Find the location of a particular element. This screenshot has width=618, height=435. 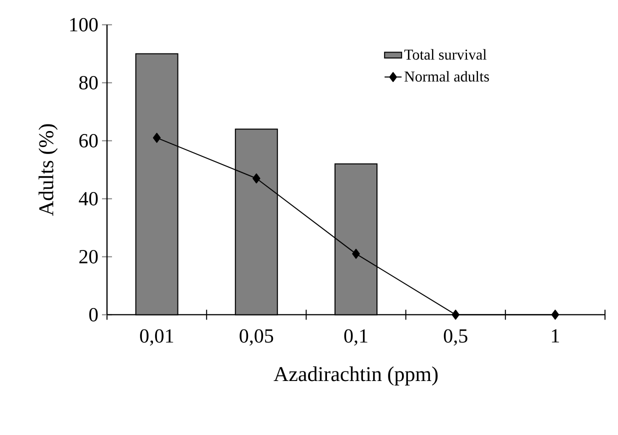

x-tick-label: 0,05 is located at coordinates (257, 337).